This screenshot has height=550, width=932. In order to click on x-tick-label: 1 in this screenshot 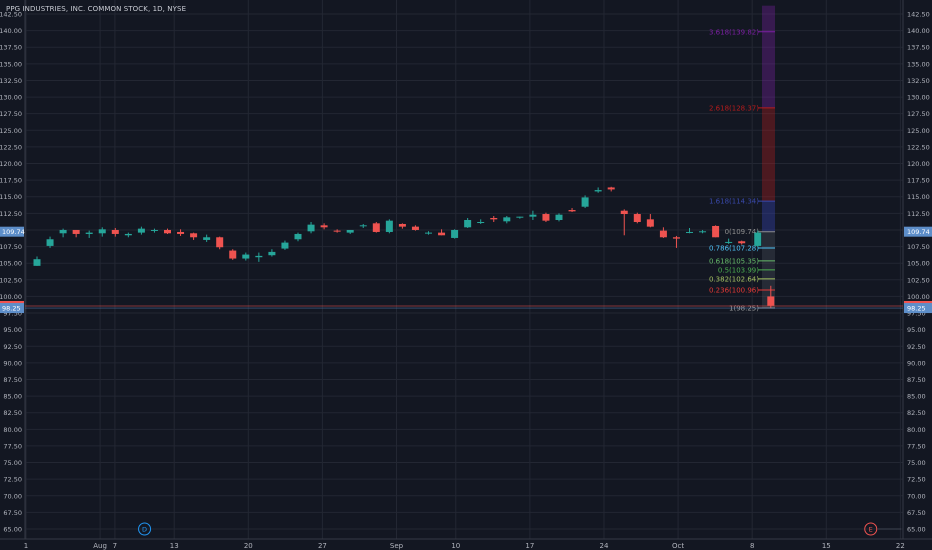, I will do `click(26, 546)`.